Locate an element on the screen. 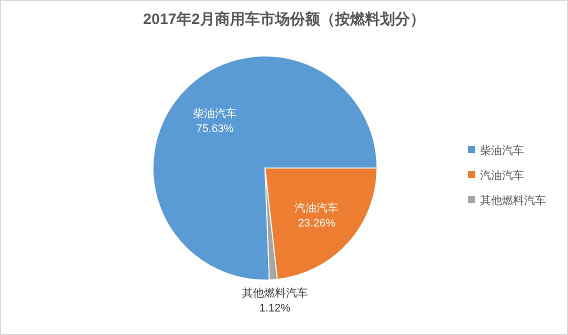 This screenshot has height=335, width=568. legend-label: 其他燃料汽车 is located at coordinates (513, 200).